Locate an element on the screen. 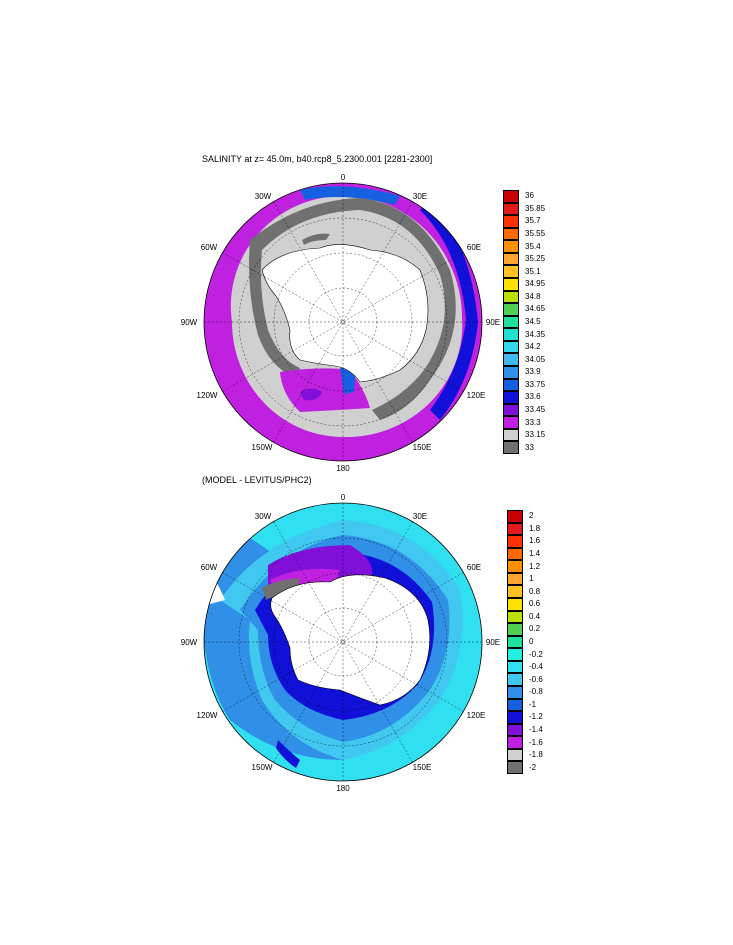 Image resolution: width=733 pixels, height=945 pixels. colorbar-label: -1 is located at coordinates (533, 704).